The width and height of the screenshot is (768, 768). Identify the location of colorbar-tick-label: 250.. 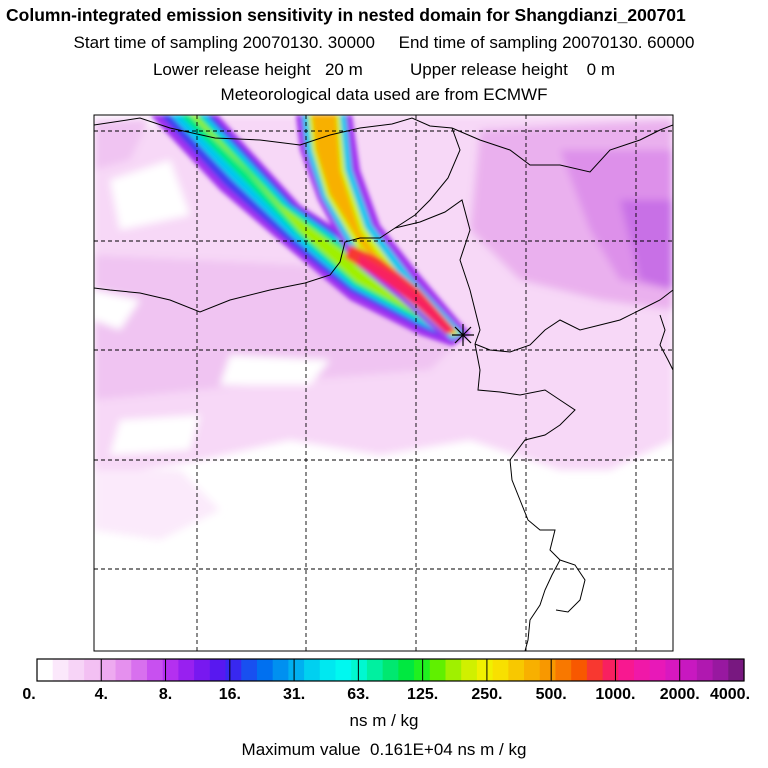
(487, 694).